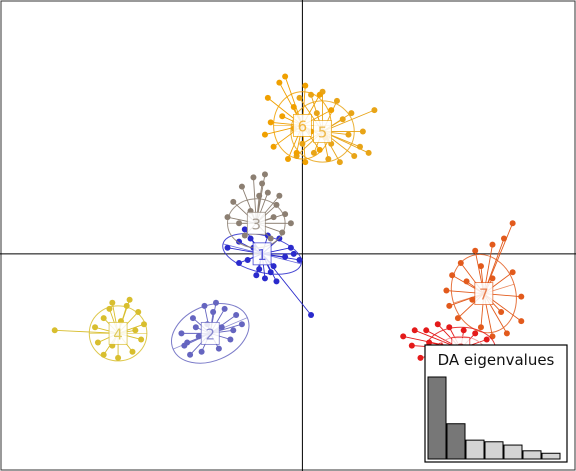  I want to click on cluster-label-6: 6, so click(302, 125).